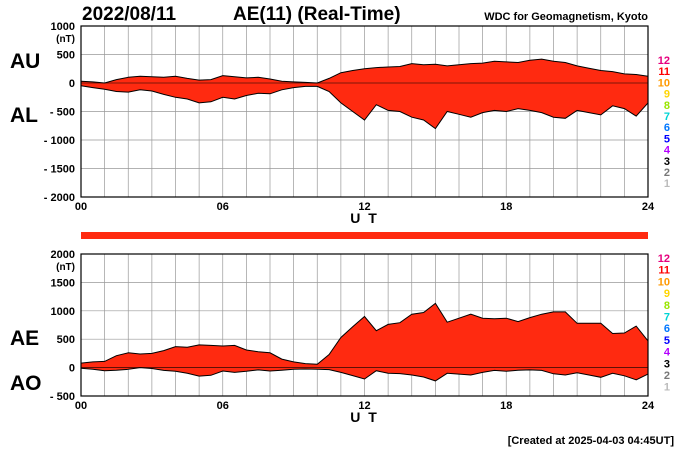 This screenshot has height=450, width=700. Describe the element at coordinates (667, 151) in the screenshot. I see `panel-1-legend-hour-4: 4` at that location.